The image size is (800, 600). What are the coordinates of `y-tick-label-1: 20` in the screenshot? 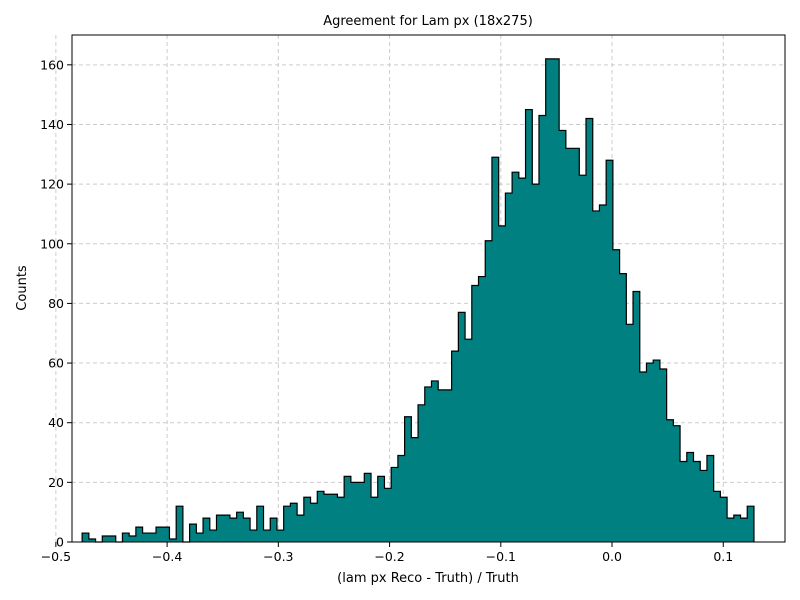 It's located at (56, 482).